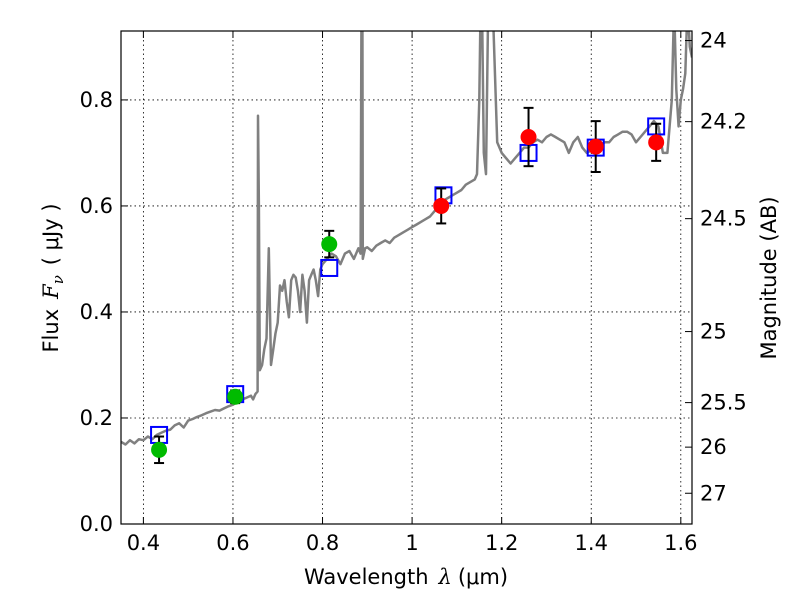  What do you see at coordinates (723, 403) in the screenshot?
I see `y2-tick-label: 25.5` at bounding box center [723, 403].